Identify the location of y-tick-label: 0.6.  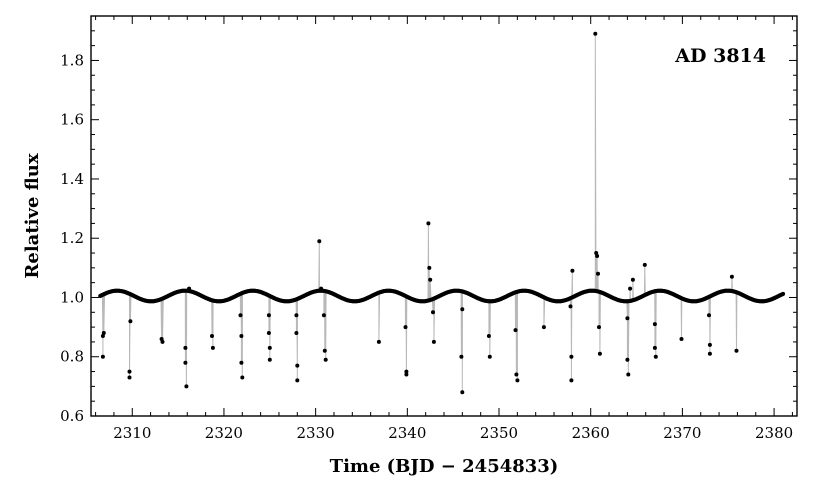
(72, 416).